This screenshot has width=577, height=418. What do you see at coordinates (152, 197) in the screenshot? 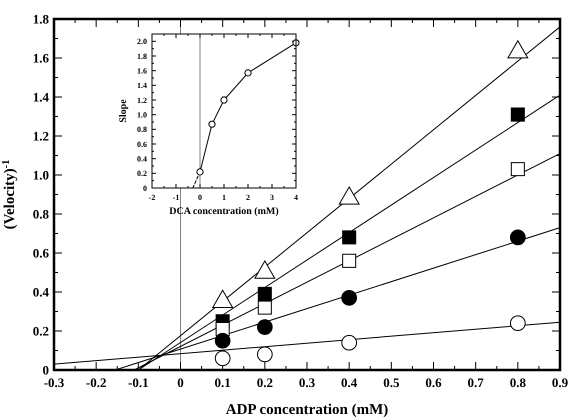
I see `x-tick-label: -2` at bounding box center [152, 197].